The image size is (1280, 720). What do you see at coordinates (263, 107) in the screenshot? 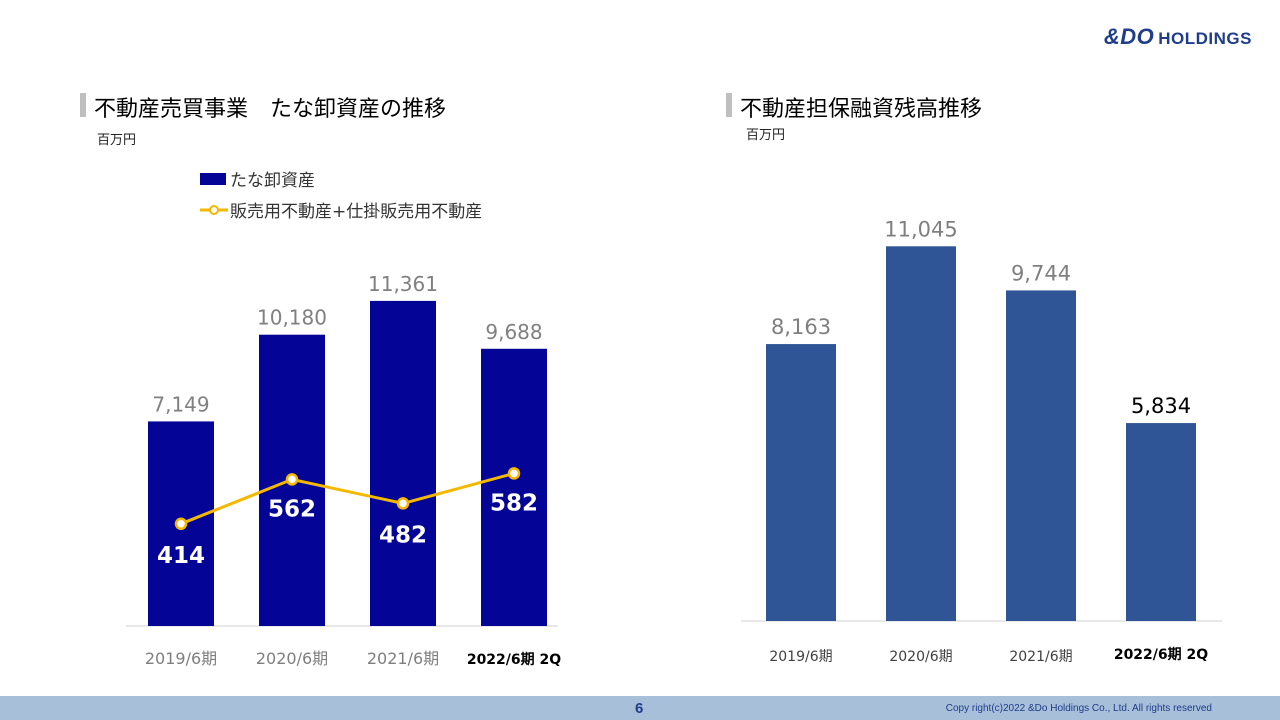
I see `left-chart-title: 不動産売買事業 たな卸資産の推移` at bounding box center [263, 107].